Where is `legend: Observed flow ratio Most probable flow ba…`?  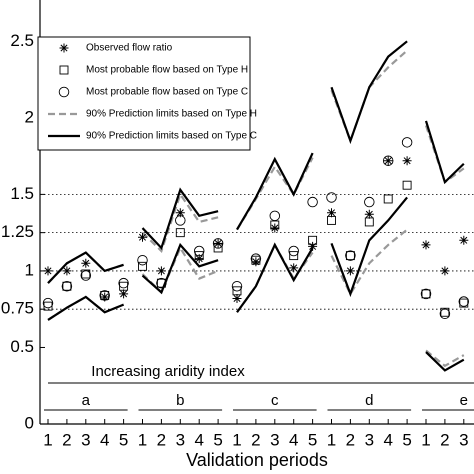
legend: Observed flow ratio Most probable flow ba… is located at coordinates (147, 93).